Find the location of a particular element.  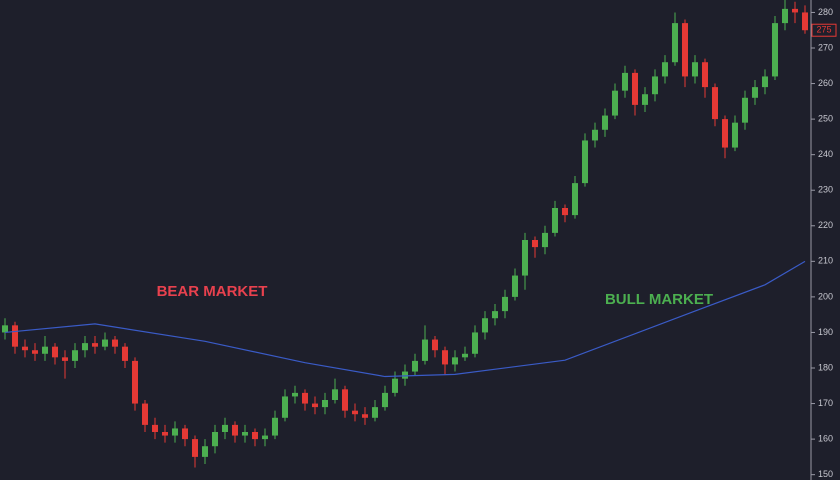

y-tick-label: 280 is located at coordinates (825, 12).